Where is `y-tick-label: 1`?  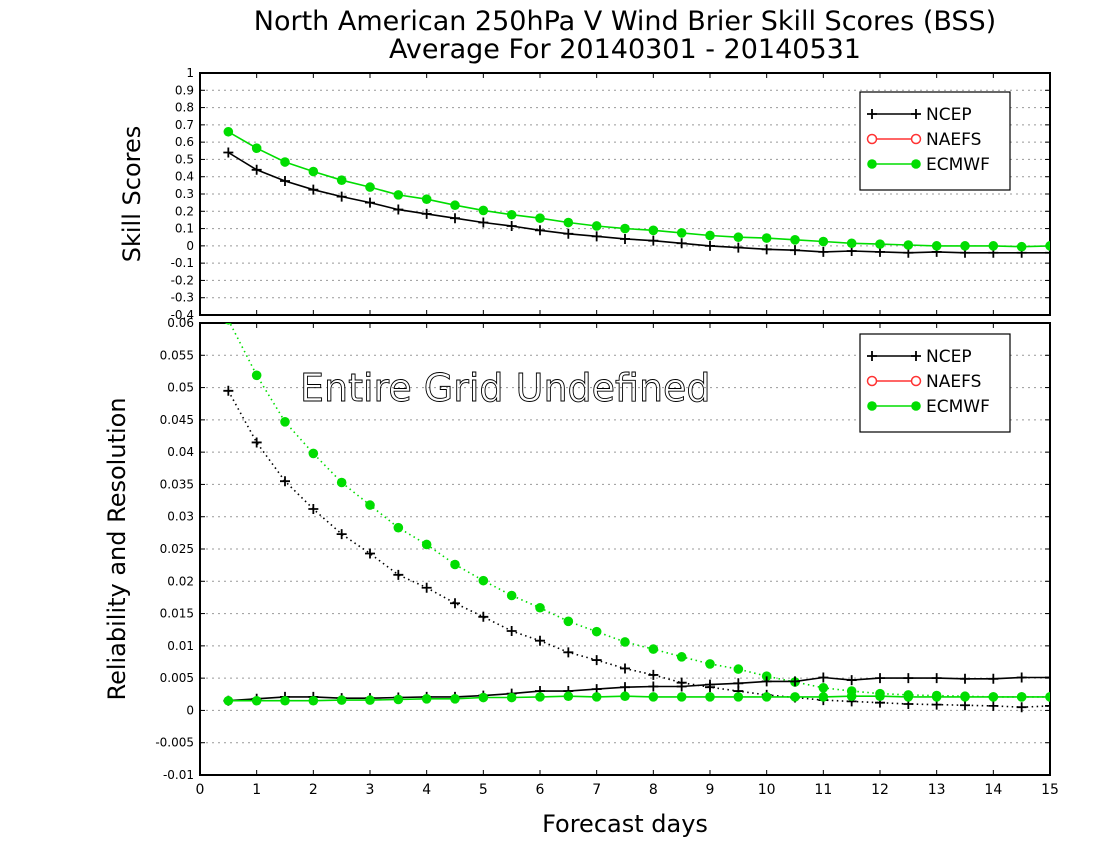 y-tick-label: 1 is located at coordinates (190, 73).